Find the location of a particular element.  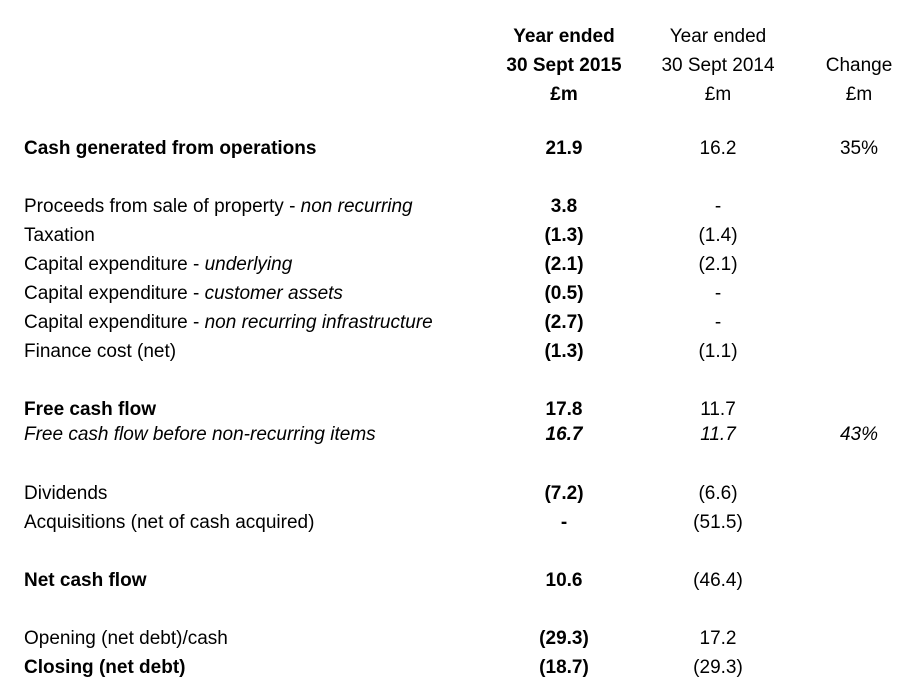

value-2015: 21.9 is located at coordinates (564, 148).